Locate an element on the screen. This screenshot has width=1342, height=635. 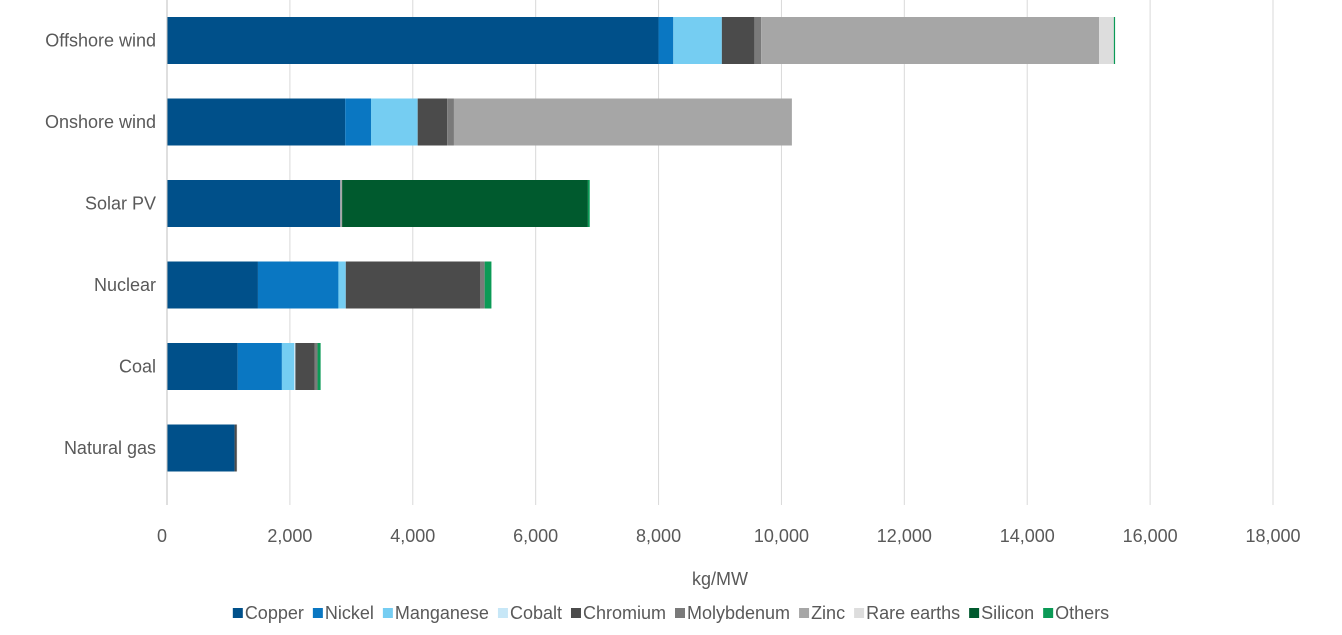
legend-item-silicon: Silicon is located at coordinates (1001, 613).